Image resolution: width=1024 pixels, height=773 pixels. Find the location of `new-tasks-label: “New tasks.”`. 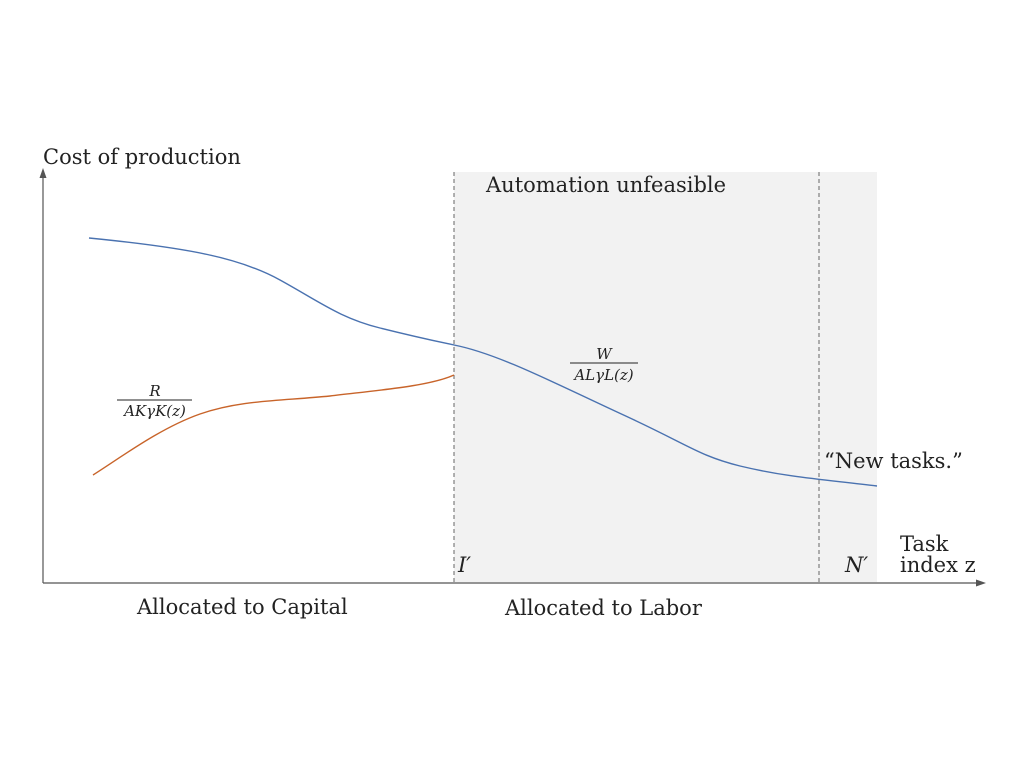

new-tasks-label: “New tasks.” is located at coordinates (893, 461).